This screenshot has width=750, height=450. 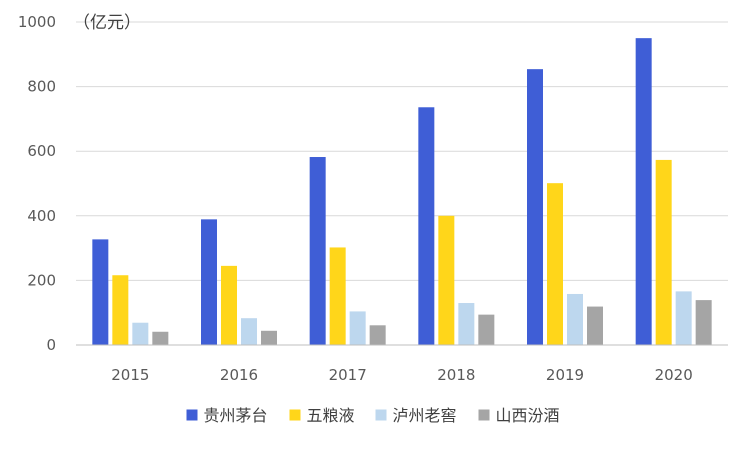 I want to click on x-tick-label: 2020, so click(x=674, y=375).